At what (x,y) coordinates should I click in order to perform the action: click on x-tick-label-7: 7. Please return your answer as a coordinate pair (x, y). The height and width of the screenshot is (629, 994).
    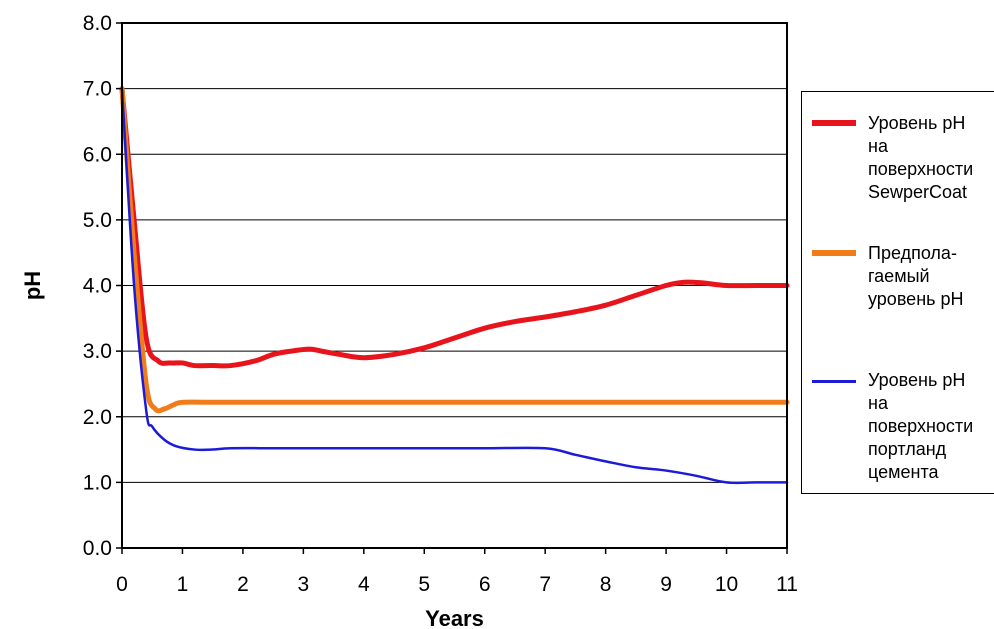
    Looking at the image, I should click on (545, 584).